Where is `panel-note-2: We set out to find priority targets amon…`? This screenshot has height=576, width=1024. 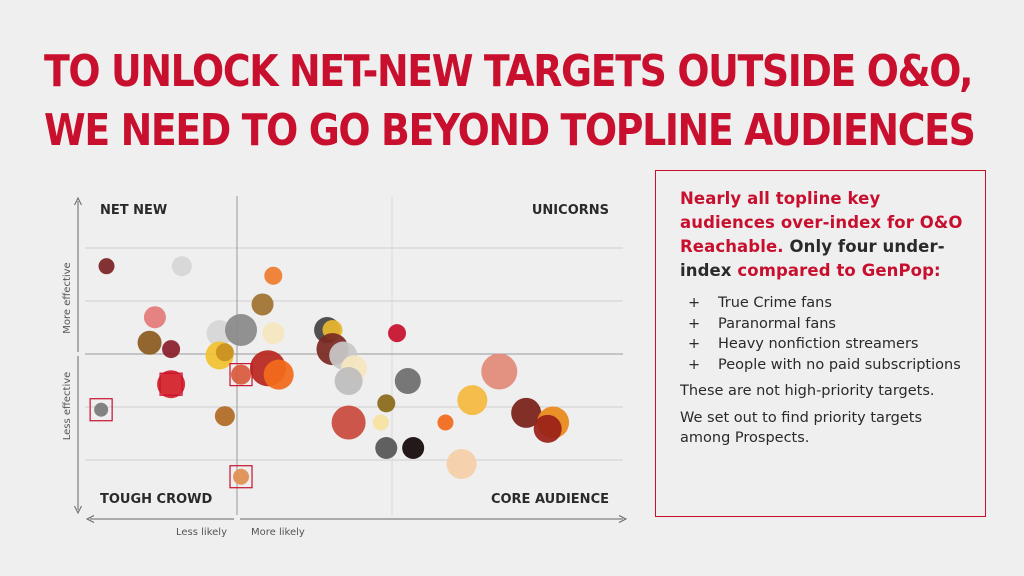 panel-note-2: We set out to find priority targets amon… is located at coordinates (801, 428).